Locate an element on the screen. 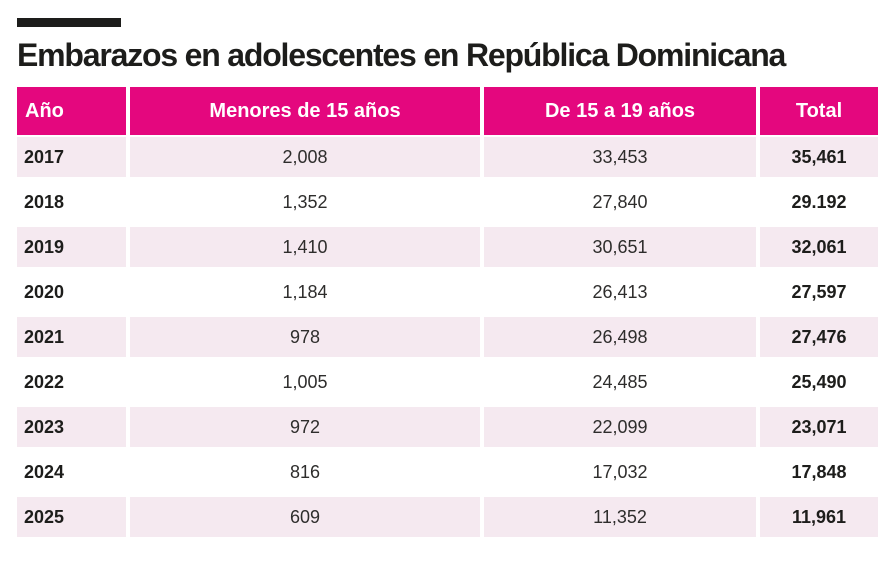 The image size is (895, 576). table-row: 2024 816 17,032 17,848 is located at coordinates (447, 474).